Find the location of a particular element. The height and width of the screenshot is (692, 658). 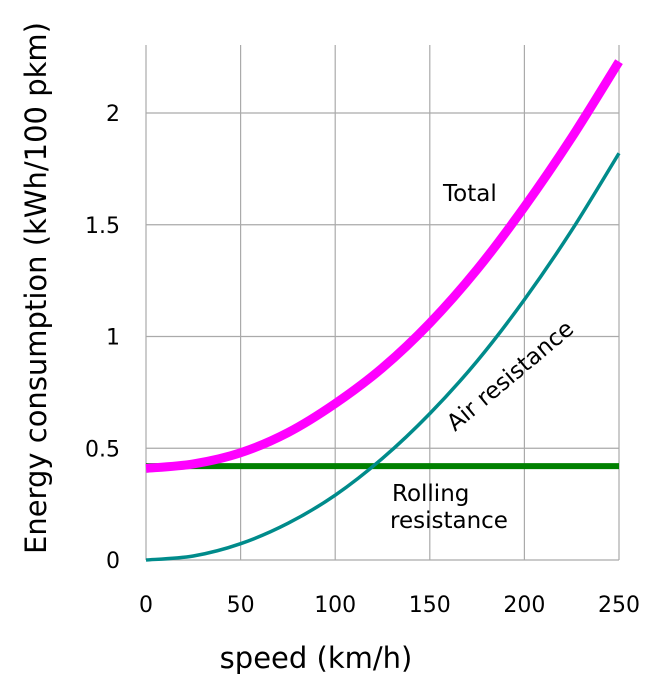

x-tick-label: 50 is located at coordinates (241, 605).